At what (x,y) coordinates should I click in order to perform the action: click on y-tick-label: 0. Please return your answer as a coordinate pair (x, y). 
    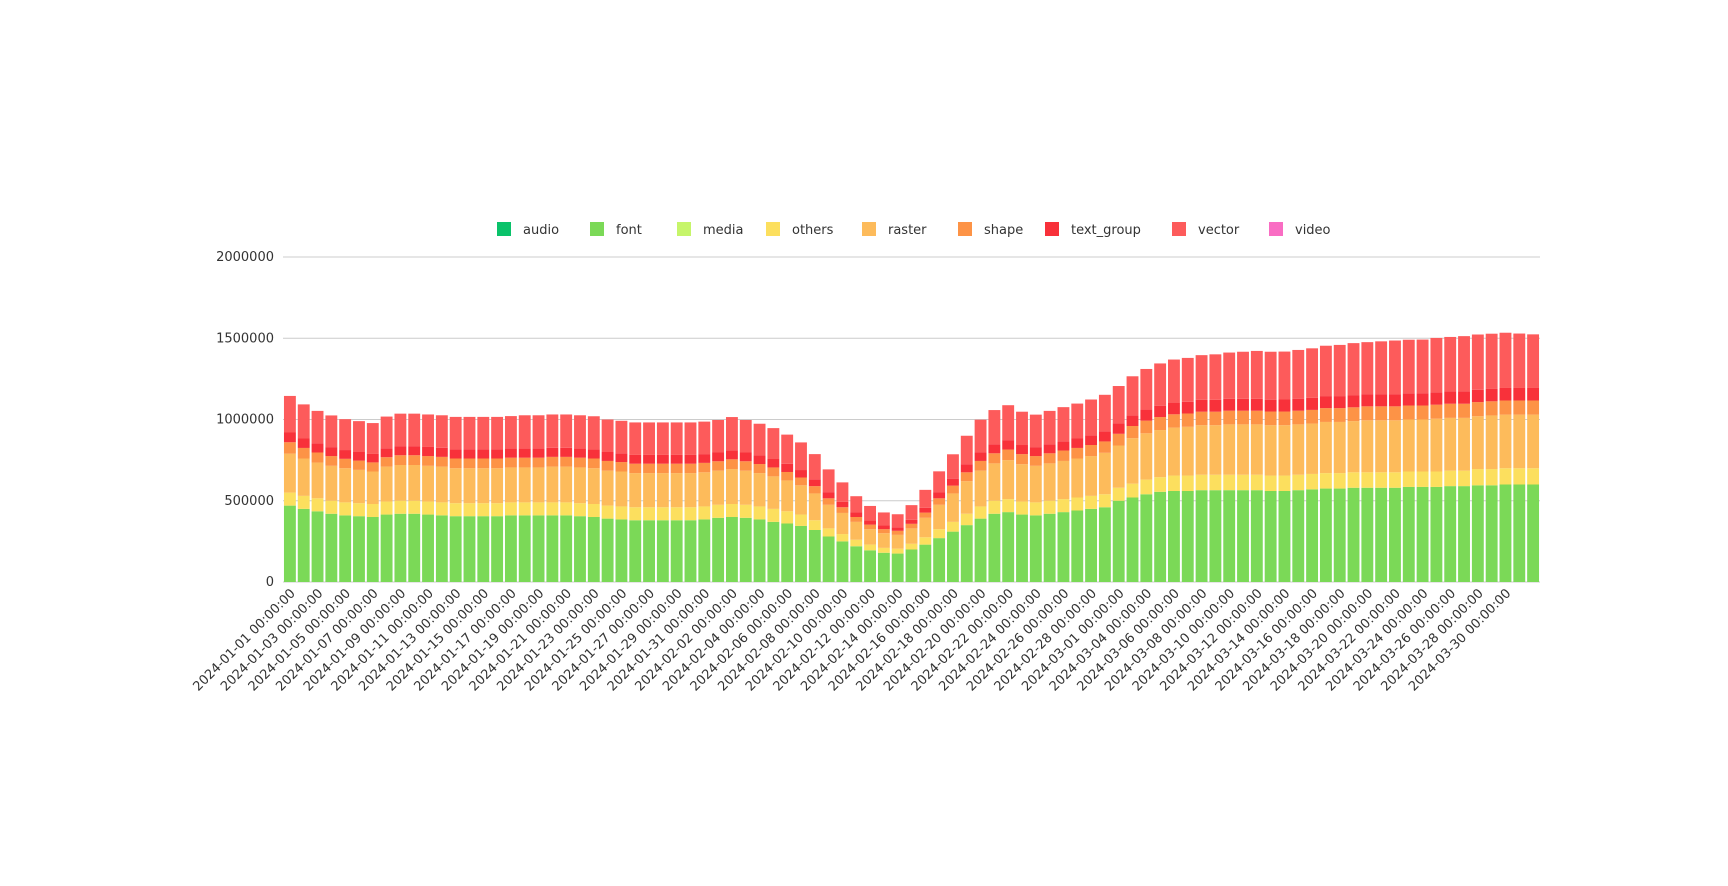
    Looking at the image, I should click on (270, 582).